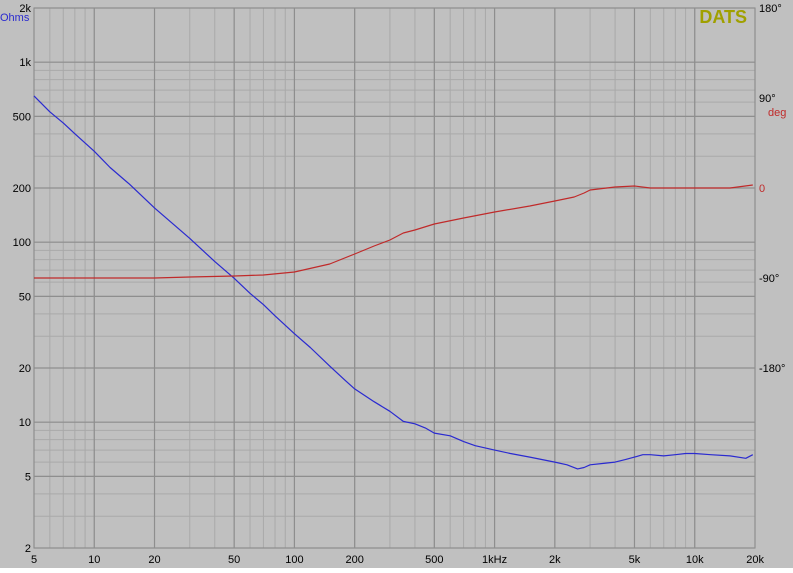 The image size is (793, 573). Describe the element at coordinates (434, 560) in the screenshot. I see `x-tick-label: 500` at that location.